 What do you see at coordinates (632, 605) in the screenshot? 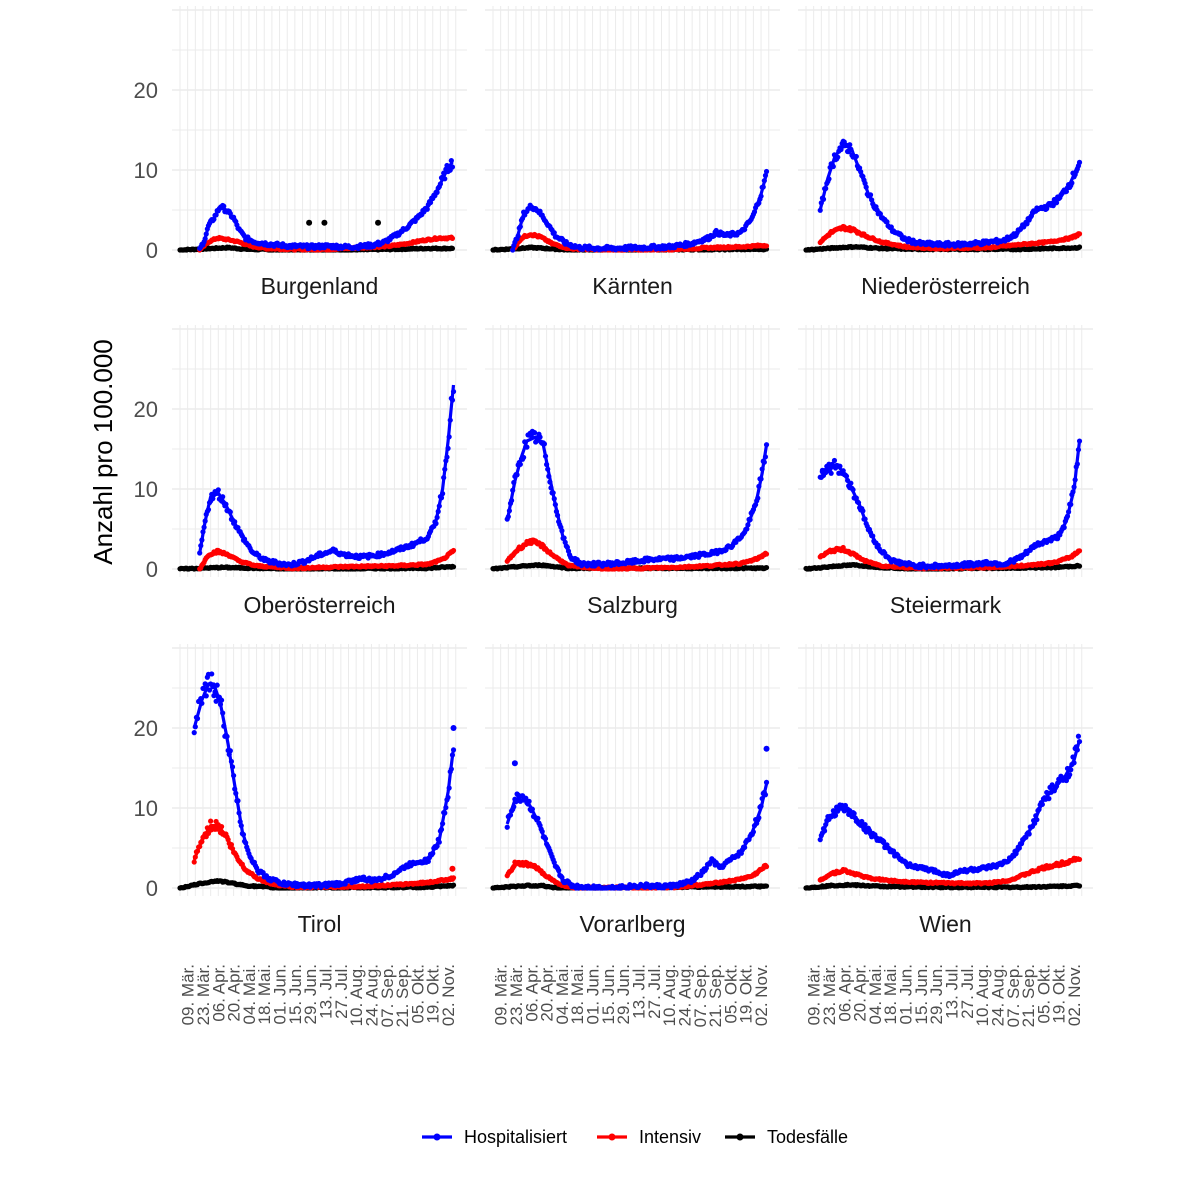
I see `facet-label: Salzburg` at bounding box center [632, 605].